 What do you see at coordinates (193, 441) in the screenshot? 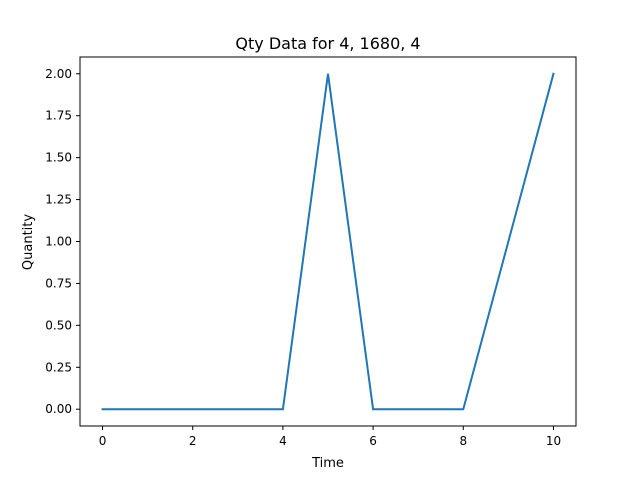
I see `x-tick-label: 2` at bounding box center [193, 441].